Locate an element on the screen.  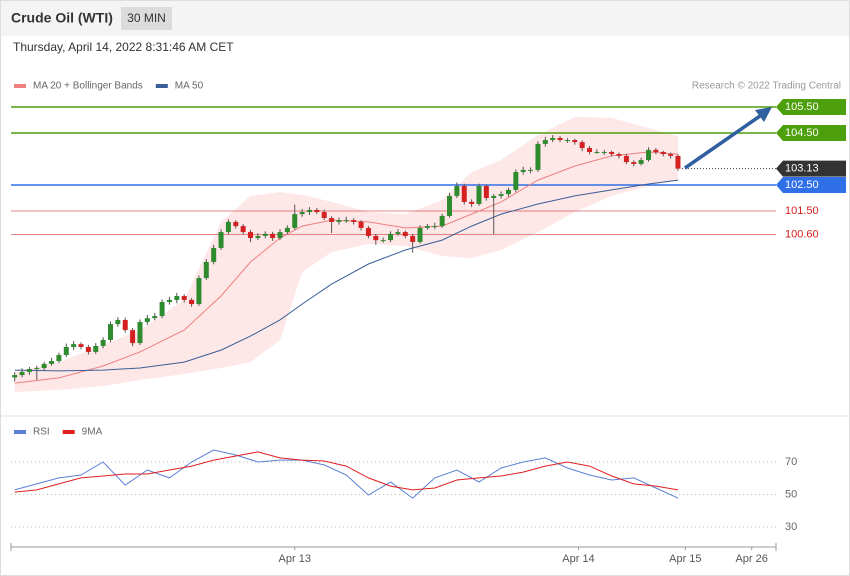
legend-label: MA 50 is located at coordinates (189, 86).